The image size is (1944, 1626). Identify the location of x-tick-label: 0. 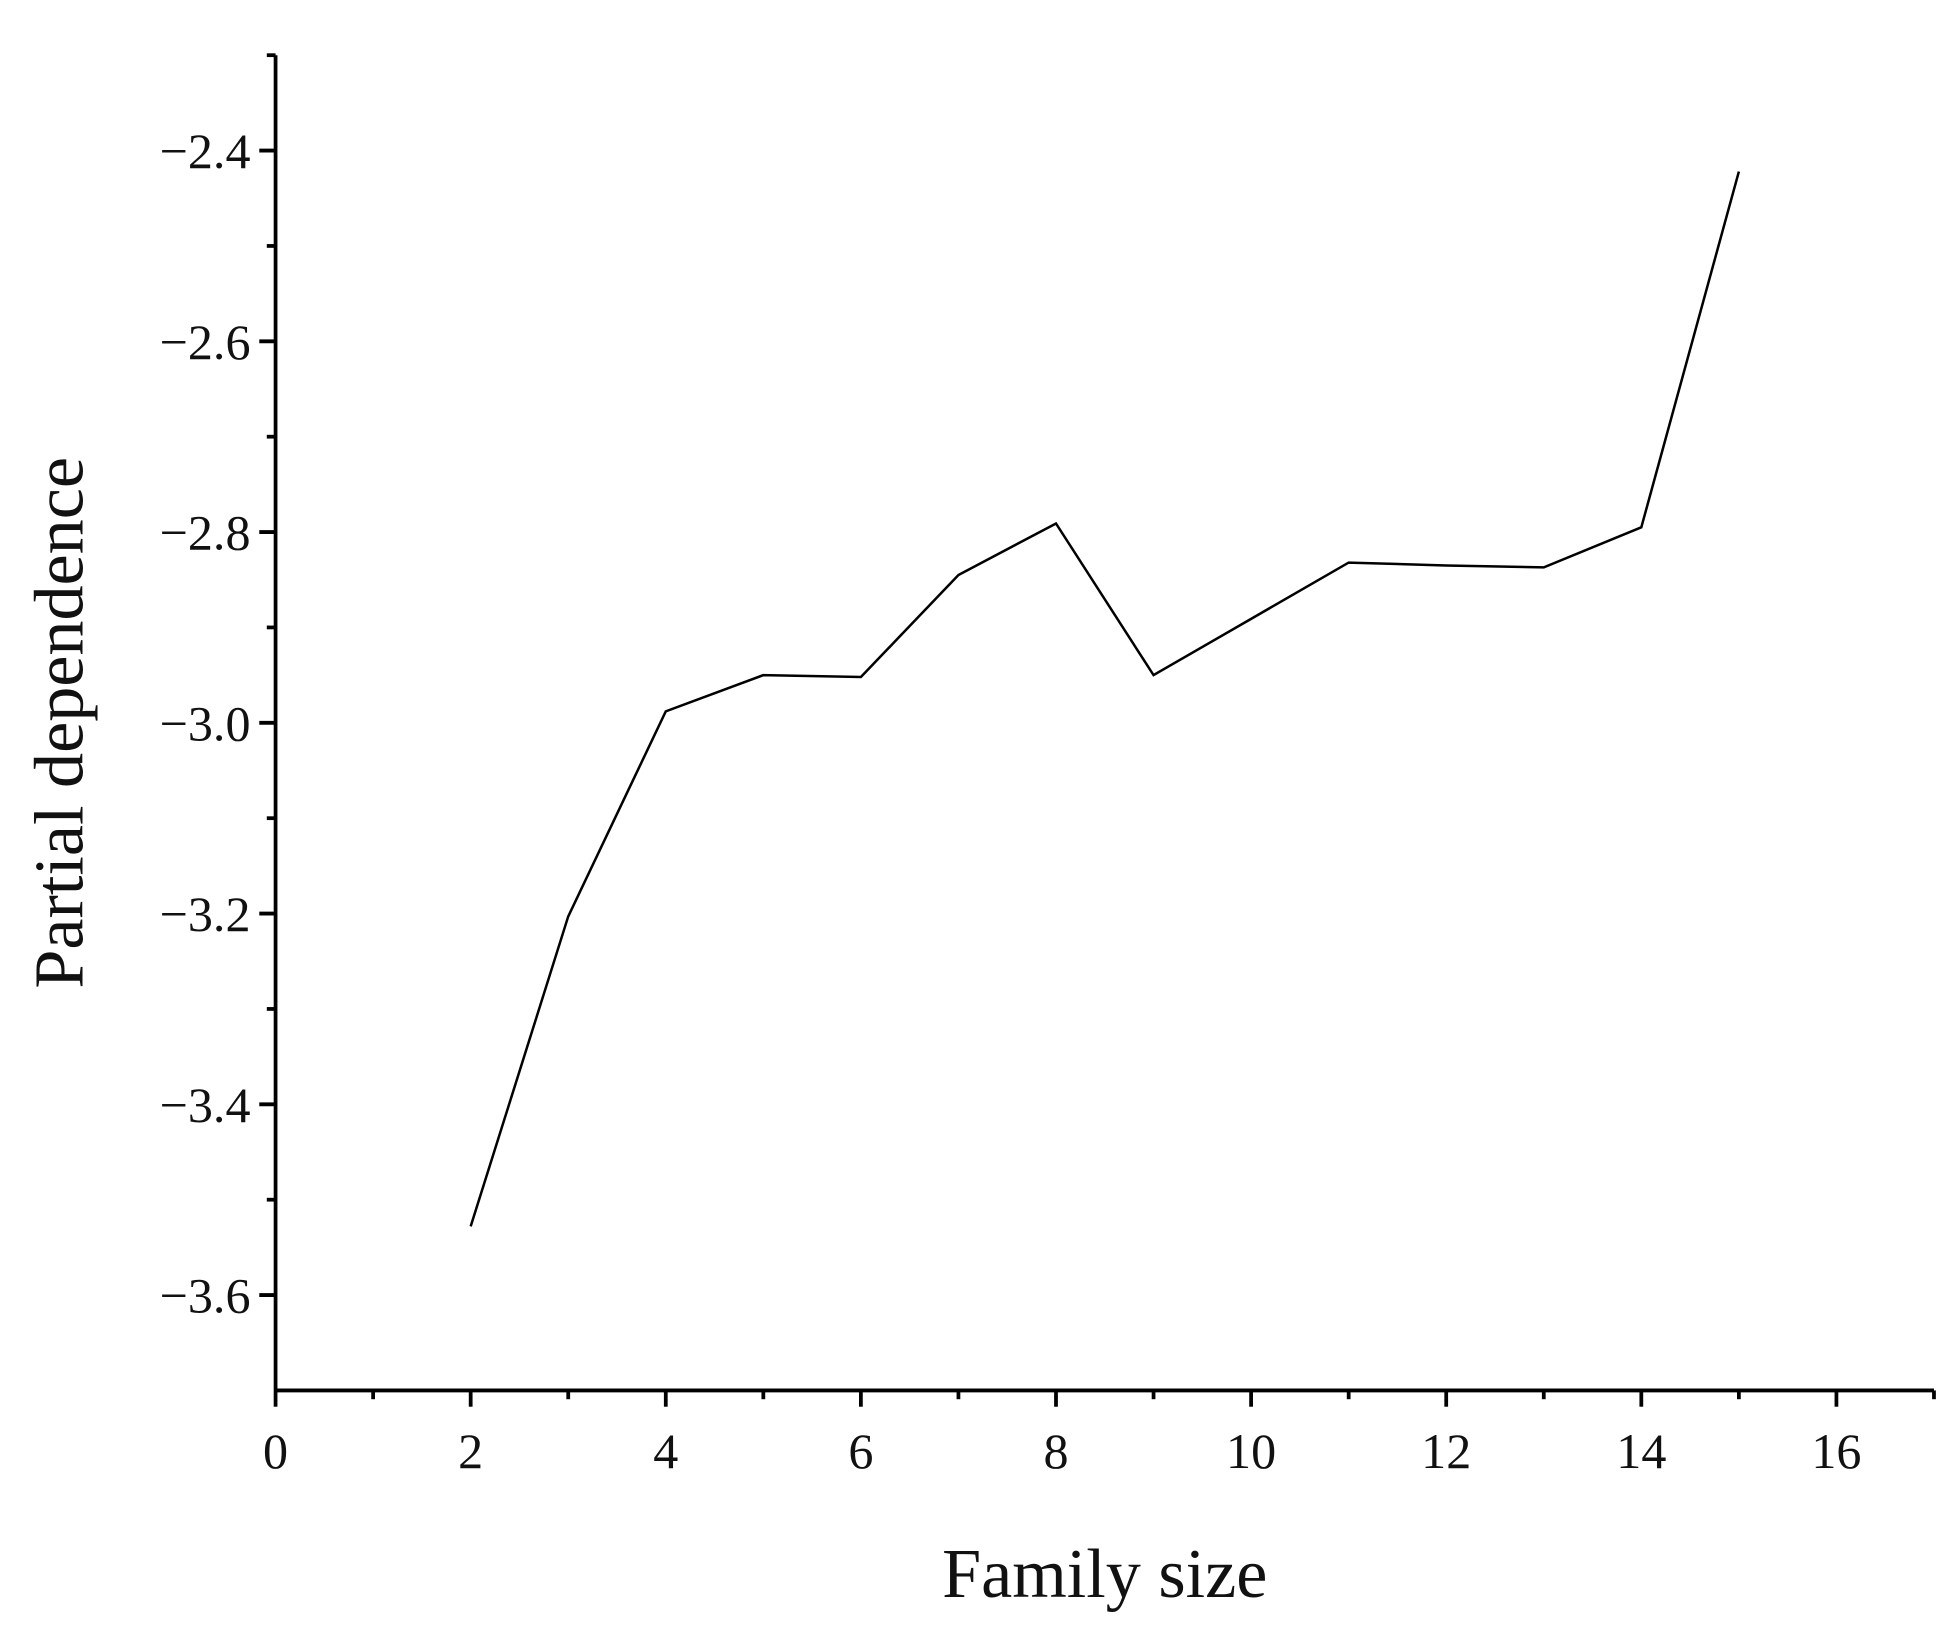
(275, 1451).